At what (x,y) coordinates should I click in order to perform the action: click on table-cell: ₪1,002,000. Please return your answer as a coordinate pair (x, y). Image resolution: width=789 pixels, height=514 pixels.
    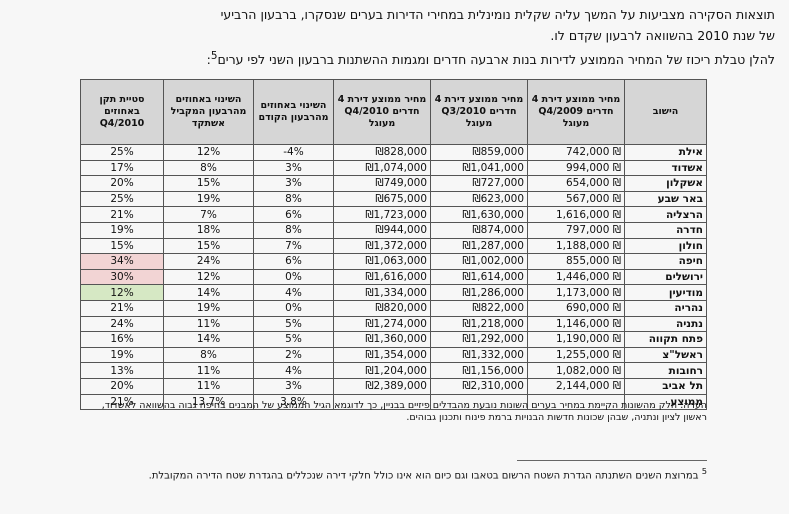
    Looking at the image, I should click on (479, 261).